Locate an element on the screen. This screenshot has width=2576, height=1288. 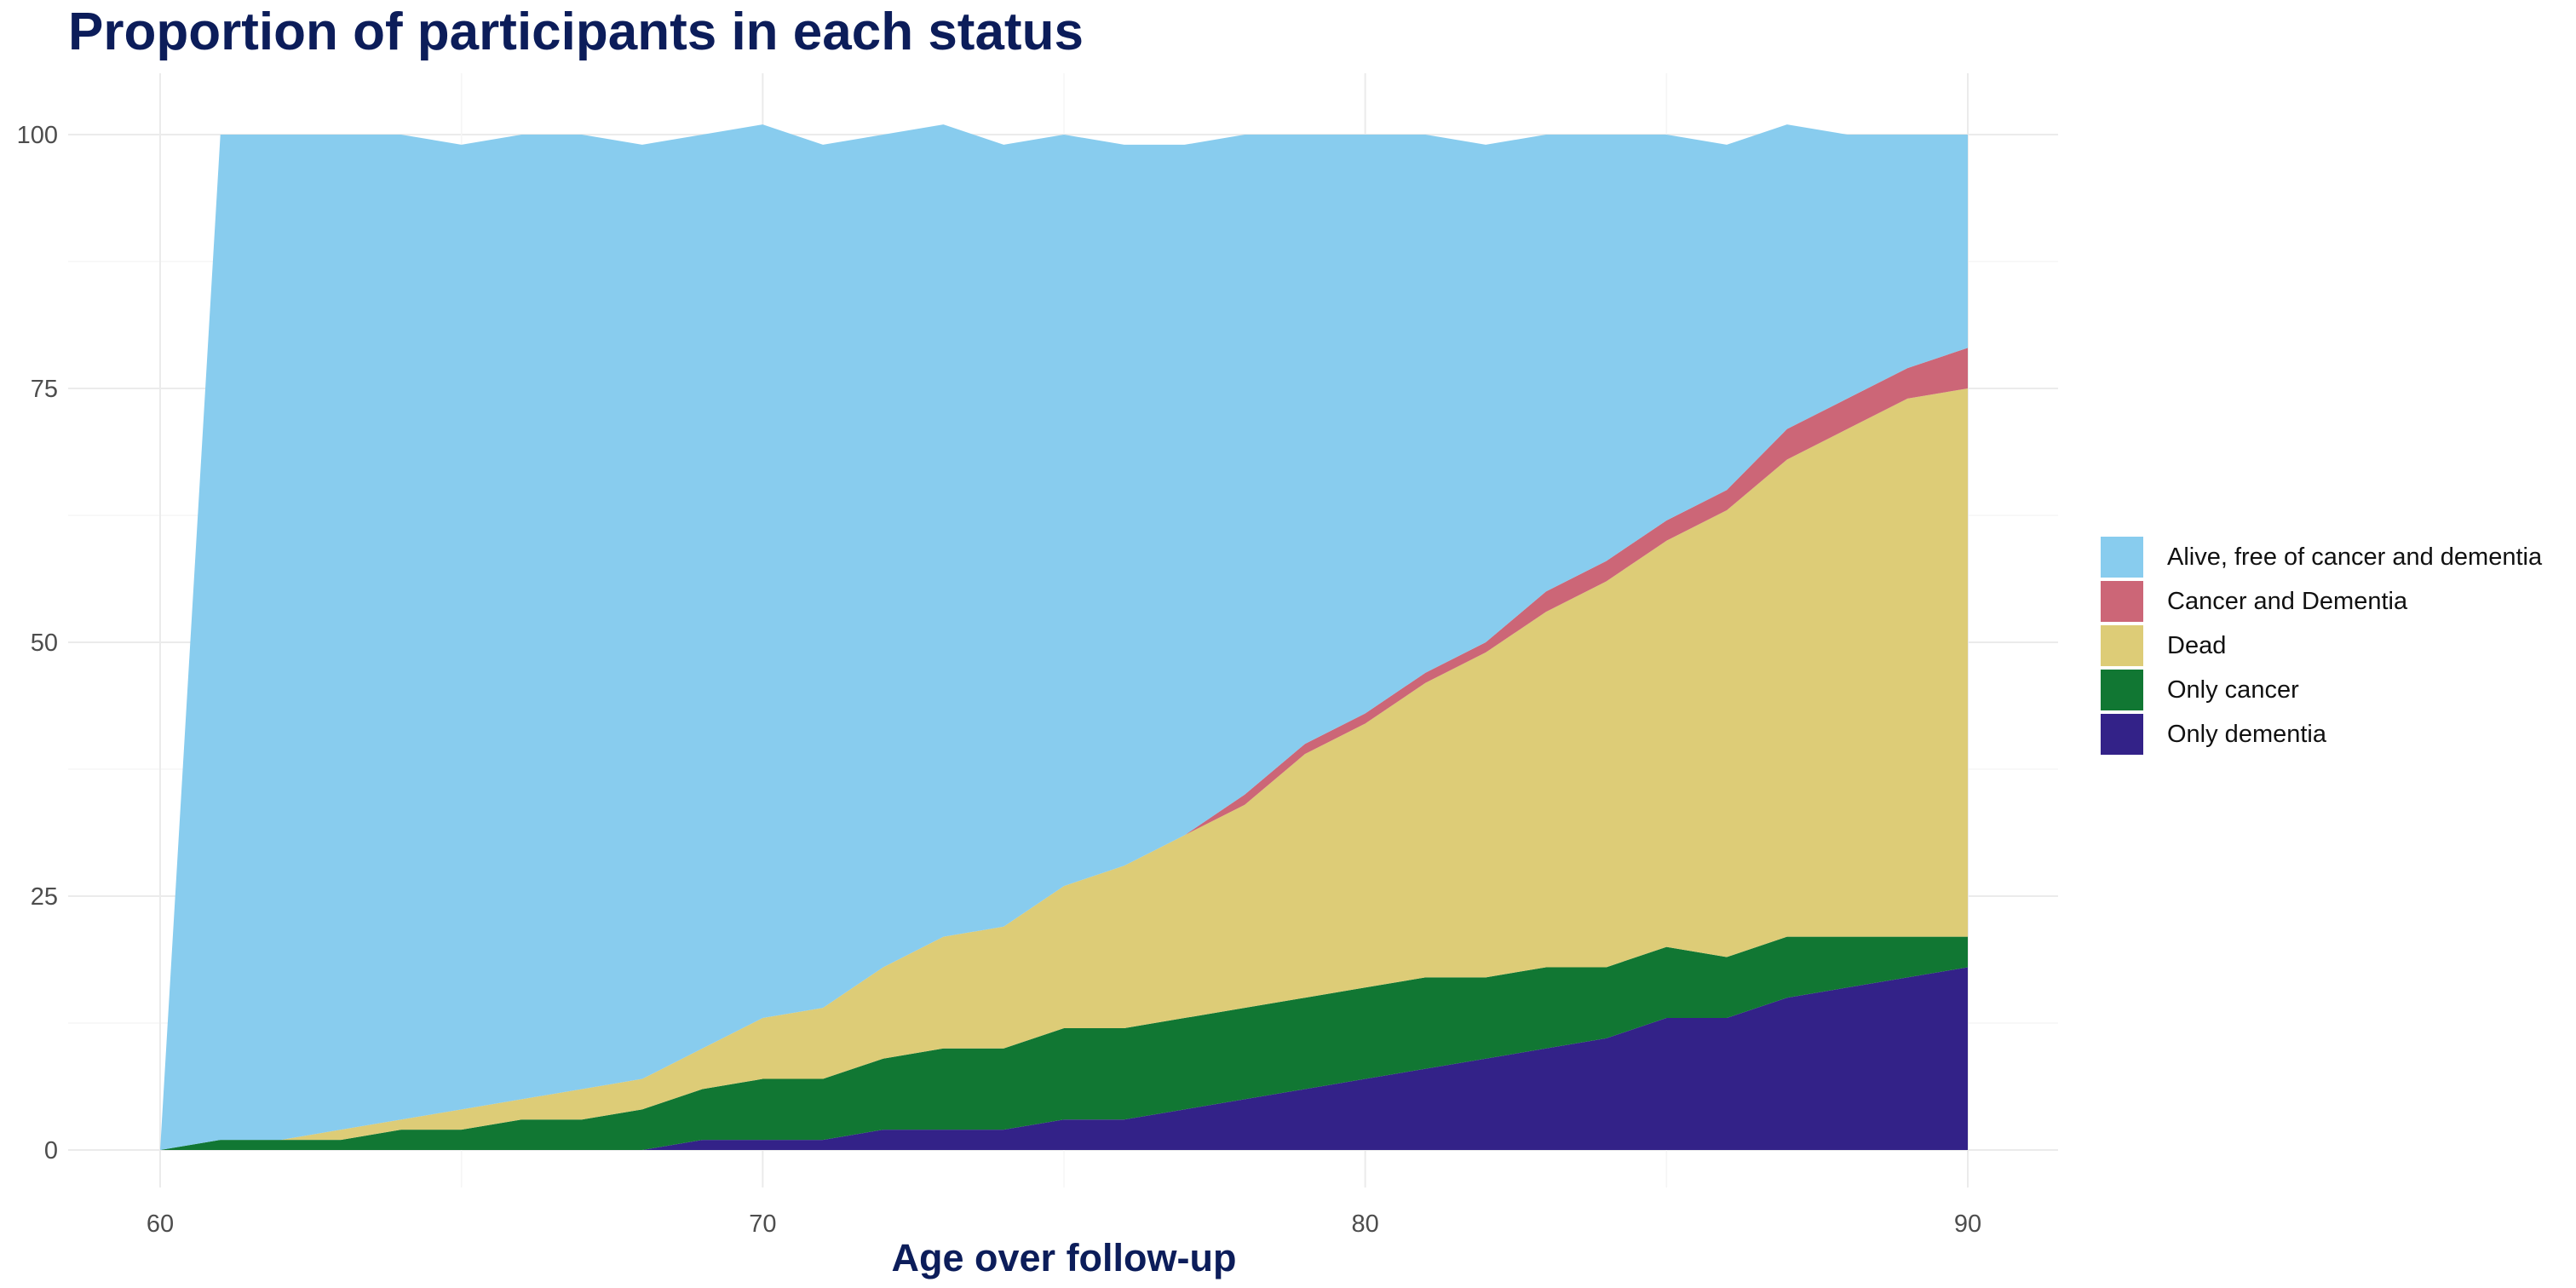
x-tick-label: 70 is located at coordinates (763, 1224).